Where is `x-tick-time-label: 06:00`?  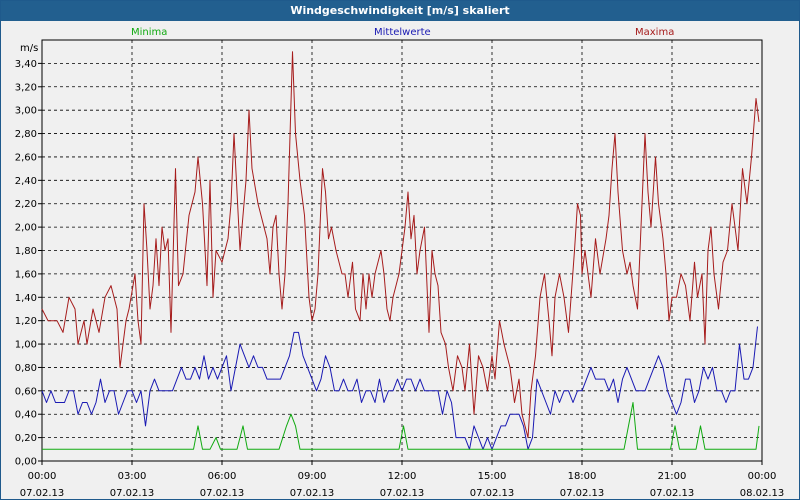 x-tick-time-label: 06:00 is located at coordinates (222, 476).